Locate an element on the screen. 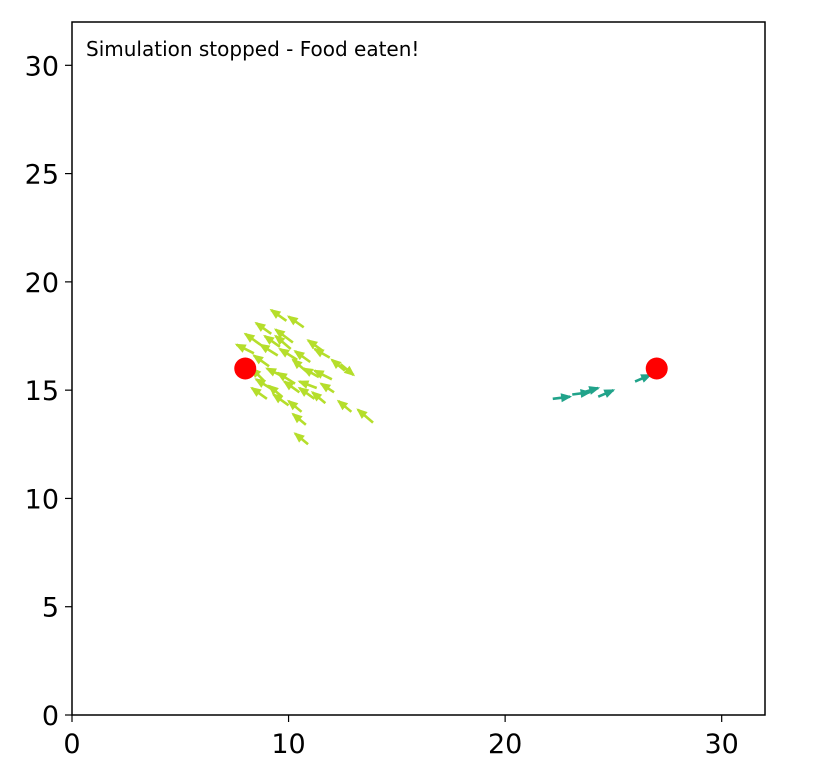  x-tick-label: 30 is located at coordinates (722, 744).